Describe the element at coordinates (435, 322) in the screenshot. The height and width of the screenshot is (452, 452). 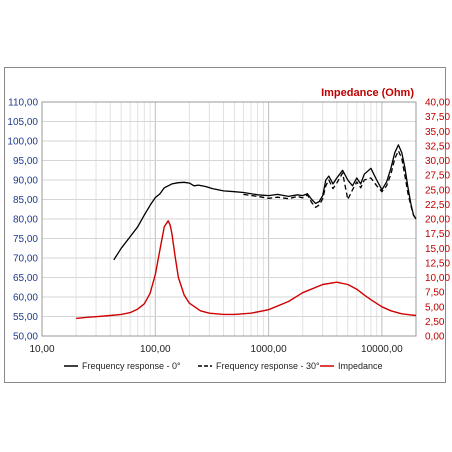
I see `y2-tick-label: 2,50` at that location.